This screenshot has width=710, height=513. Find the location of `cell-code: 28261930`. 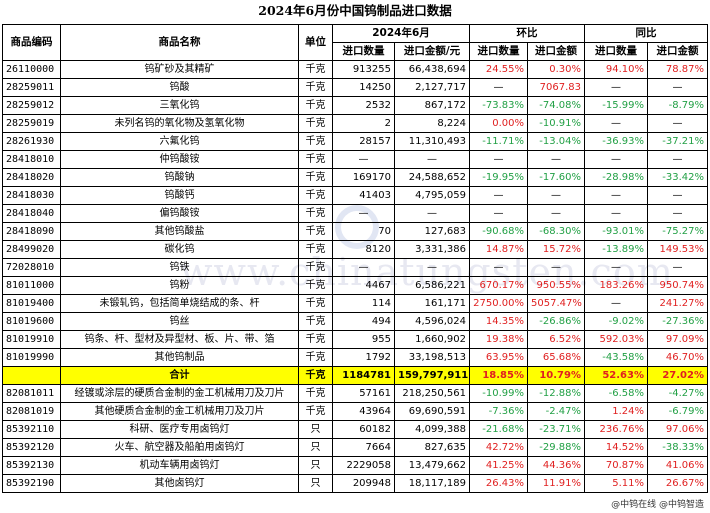

cell-code: 28261930 is located at coordinates (31, 141).